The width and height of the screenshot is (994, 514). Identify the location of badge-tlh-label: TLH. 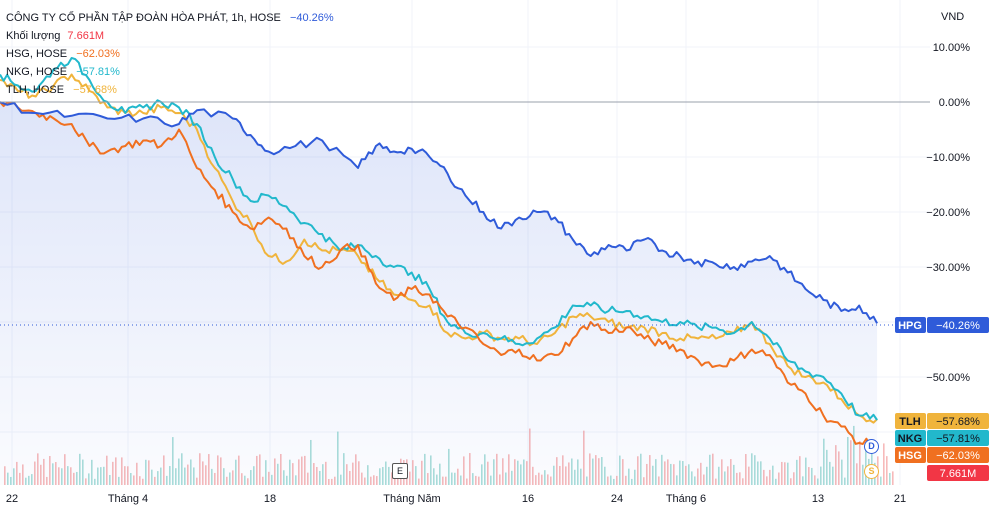
(909, 422).